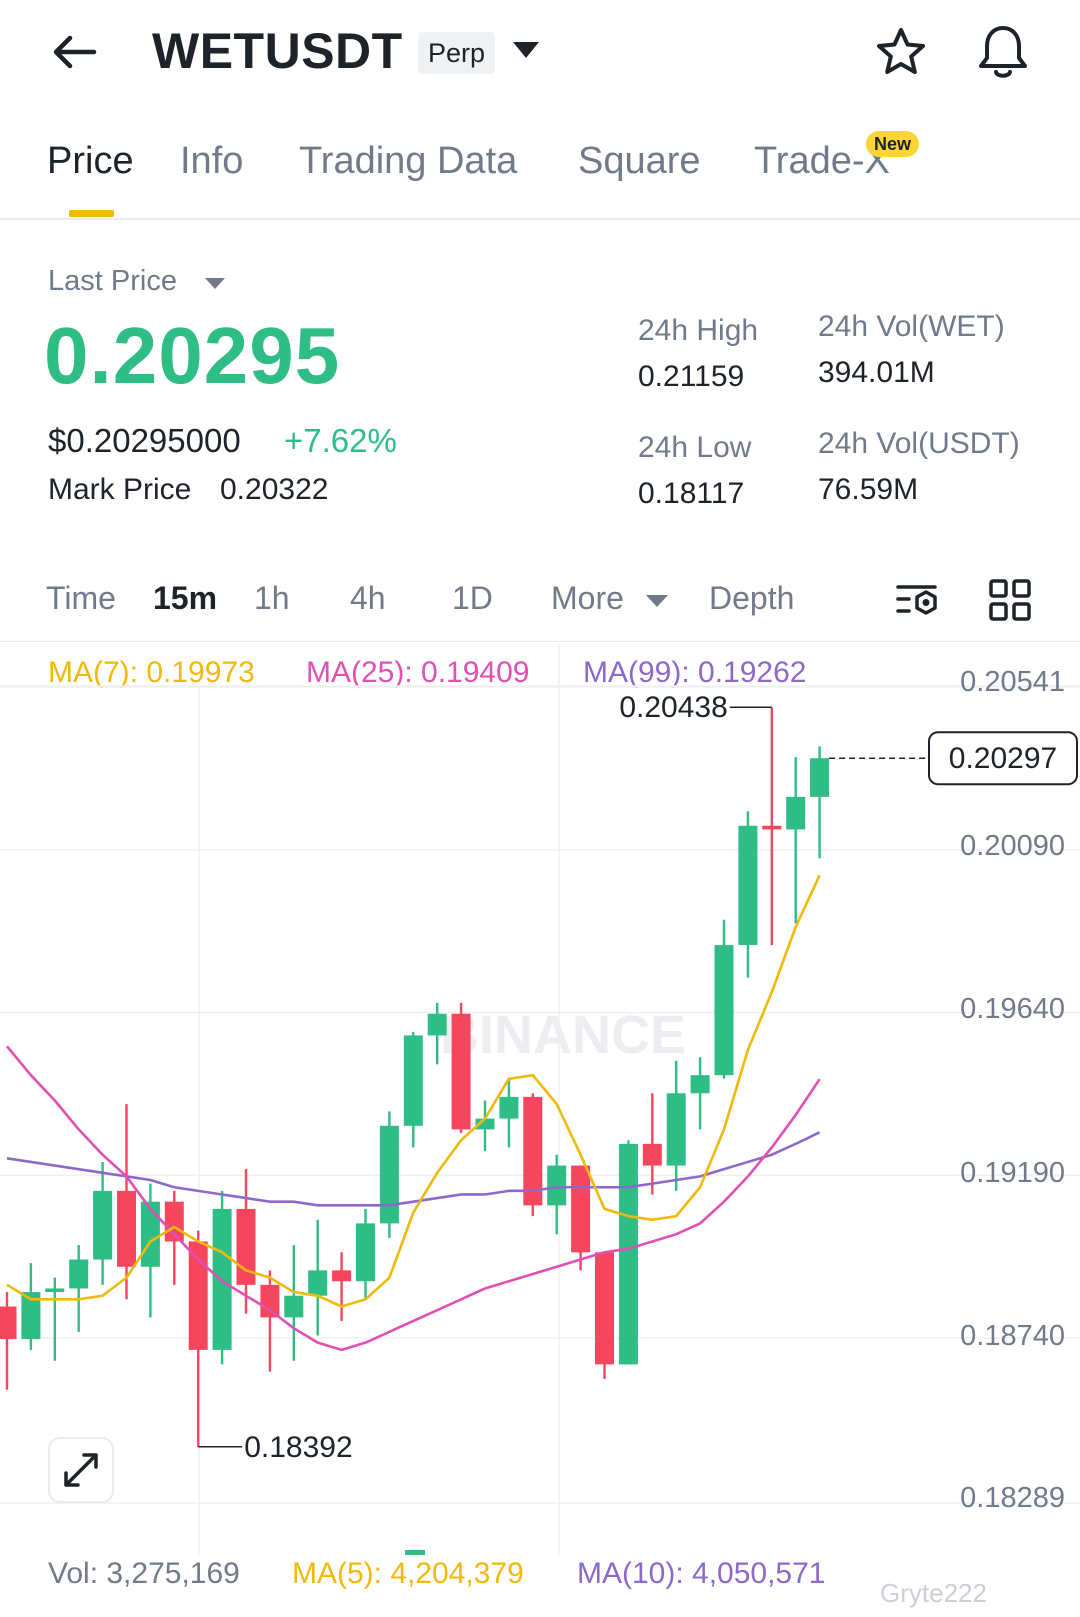 The image size is (1080, 1617). What do you see at coordinates (868, 489) in the screenshot?
I see `vol-quote-24h-value: 76.59M` at bounding box center [868, 489].